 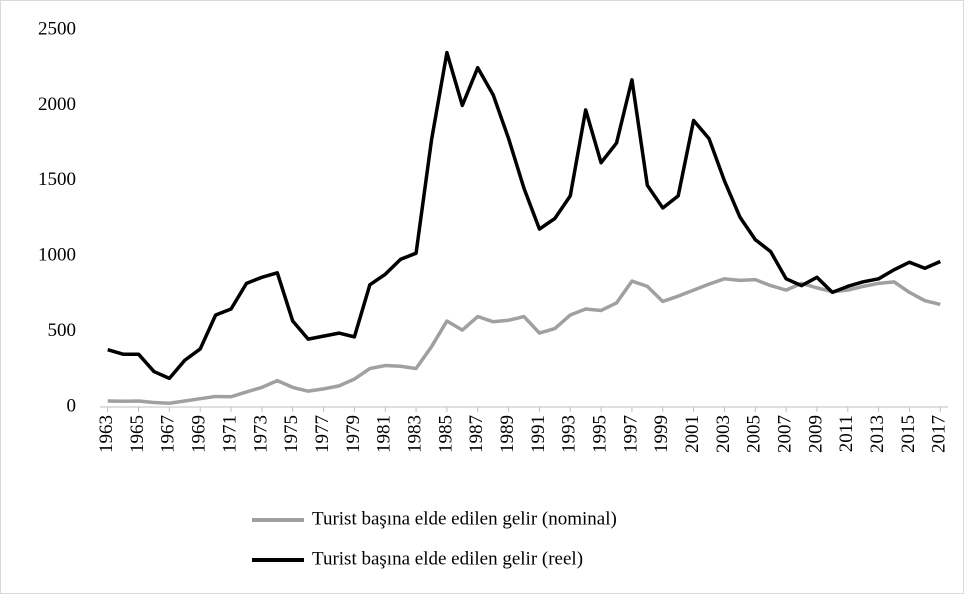 What do you see at coordinates (723, 434) in the screenshot?
I see `x-tick-label: 2003` at bounding box center [723, 434].